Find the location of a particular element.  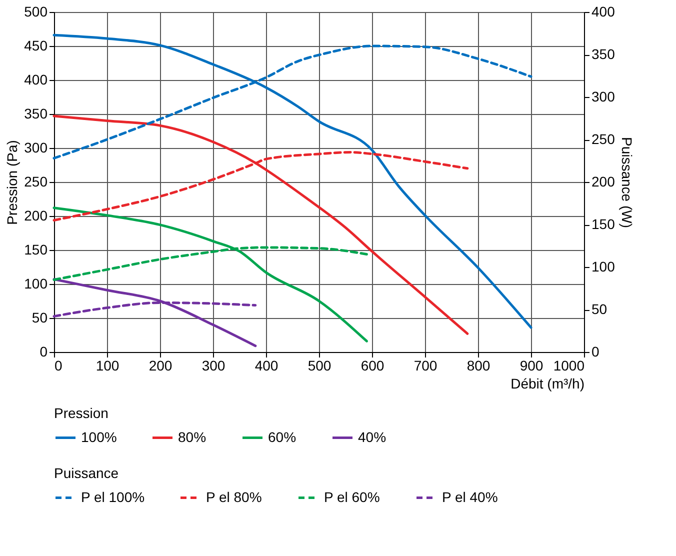

y2-tick-label: 400 is located at coordinates (604, 12).